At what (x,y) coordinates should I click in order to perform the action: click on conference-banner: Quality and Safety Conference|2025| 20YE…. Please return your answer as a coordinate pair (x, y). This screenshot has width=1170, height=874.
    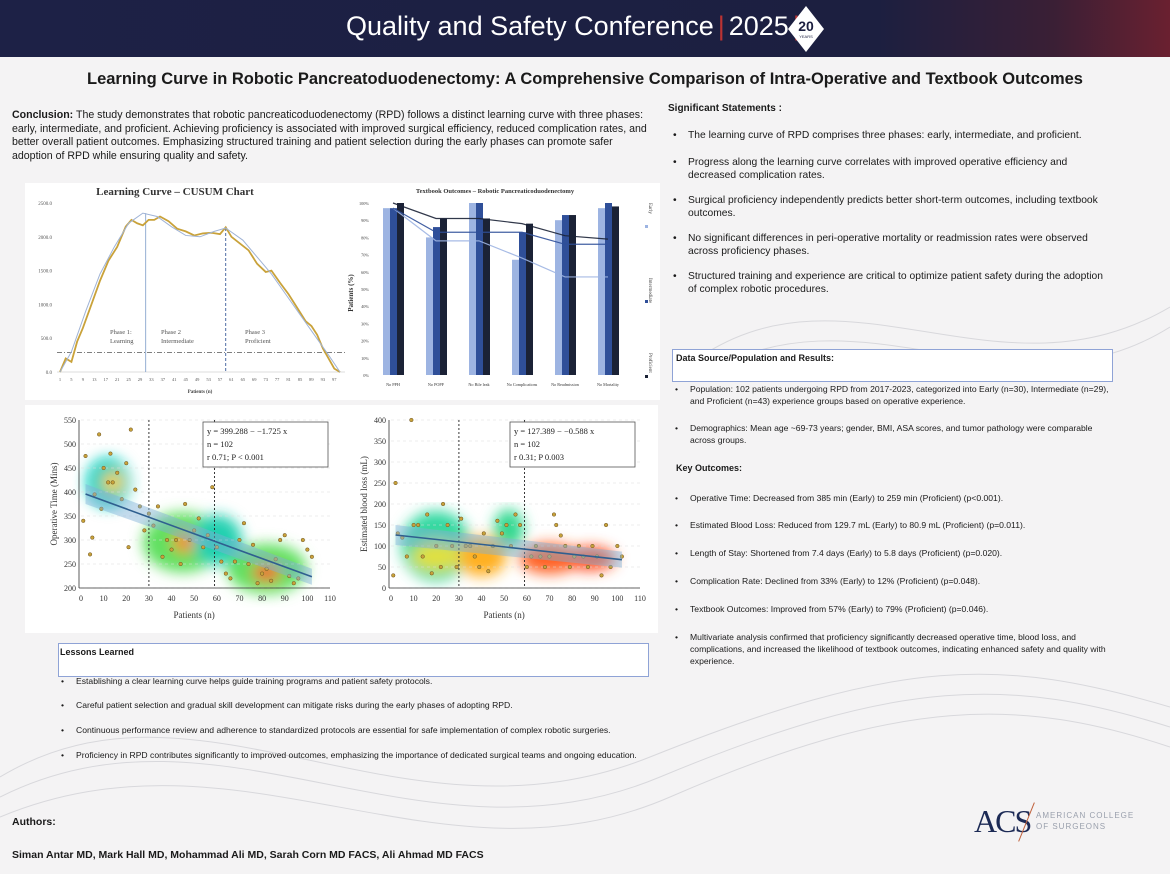
    Looking at the image, I should click on (585, 28).